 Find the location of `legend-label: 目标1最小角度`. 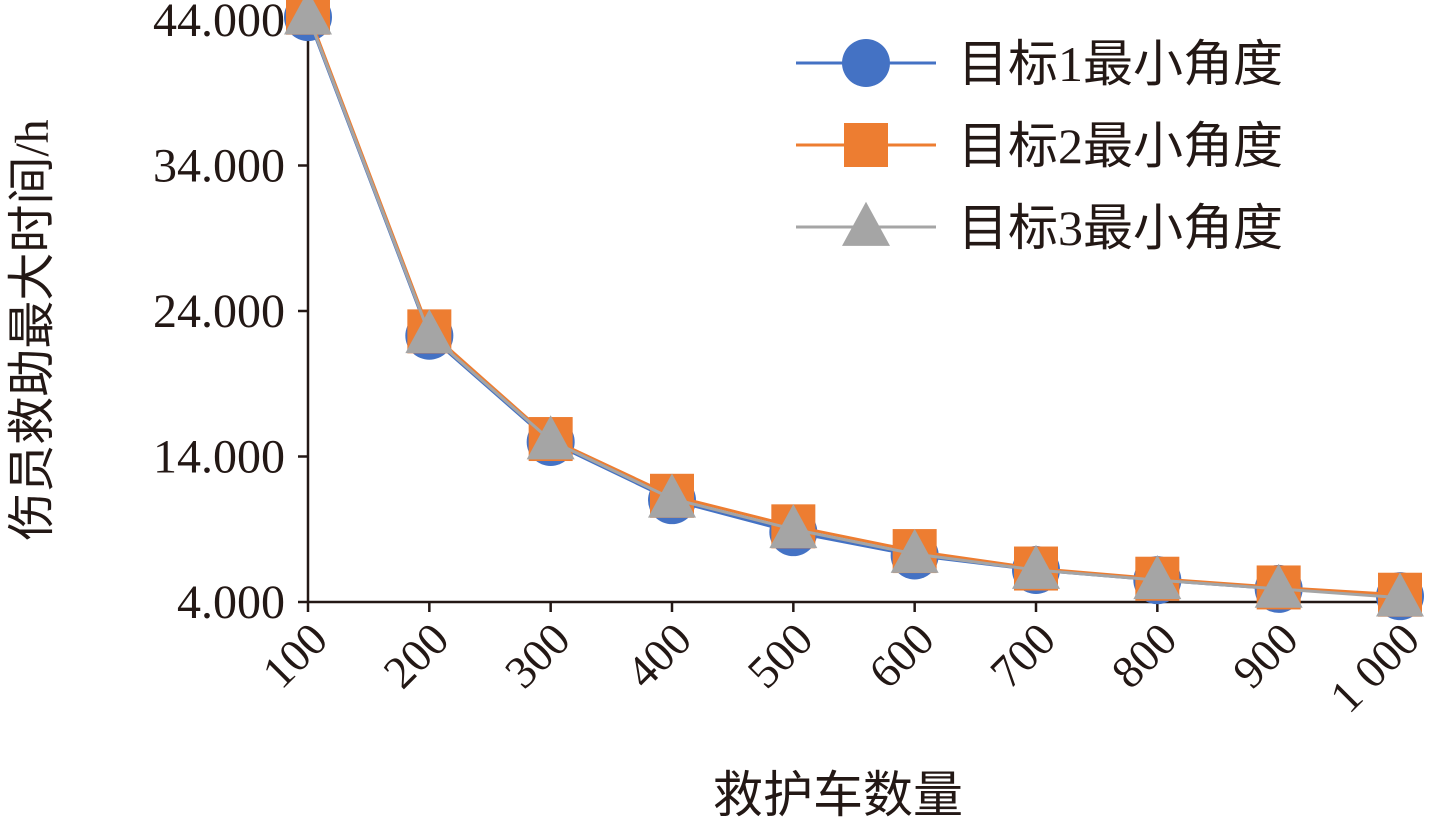

legend-label: 目标1最小角度 is located at coordinates (1120, 64).